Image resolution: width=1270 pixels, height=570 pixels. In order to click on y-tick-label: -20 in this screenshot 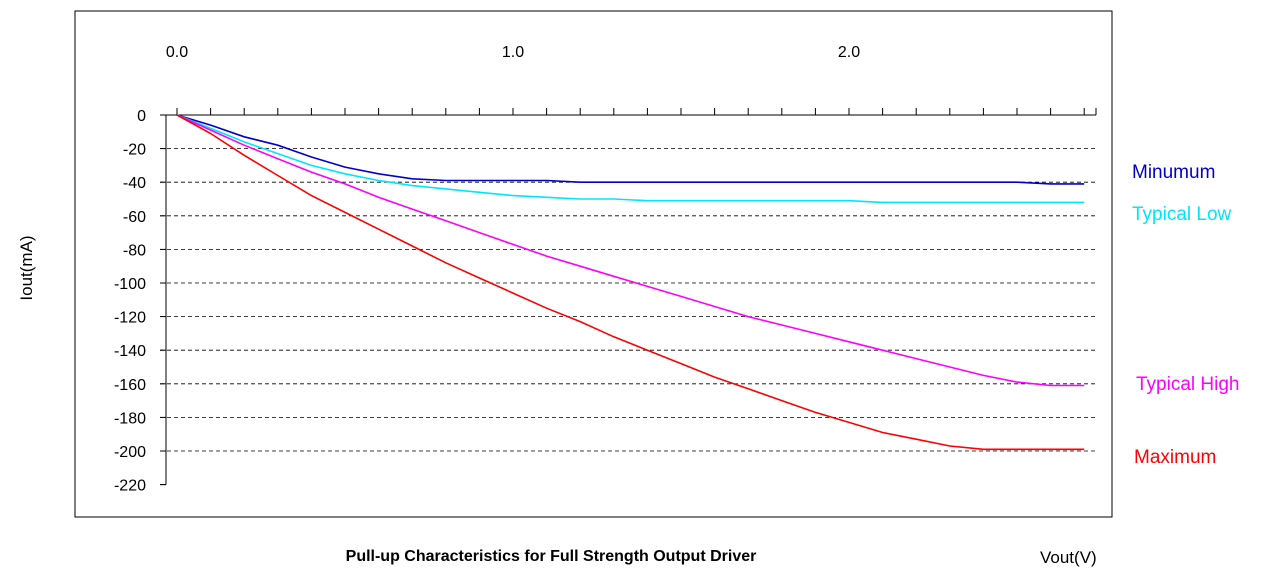, I will do `click(134, 150)`.